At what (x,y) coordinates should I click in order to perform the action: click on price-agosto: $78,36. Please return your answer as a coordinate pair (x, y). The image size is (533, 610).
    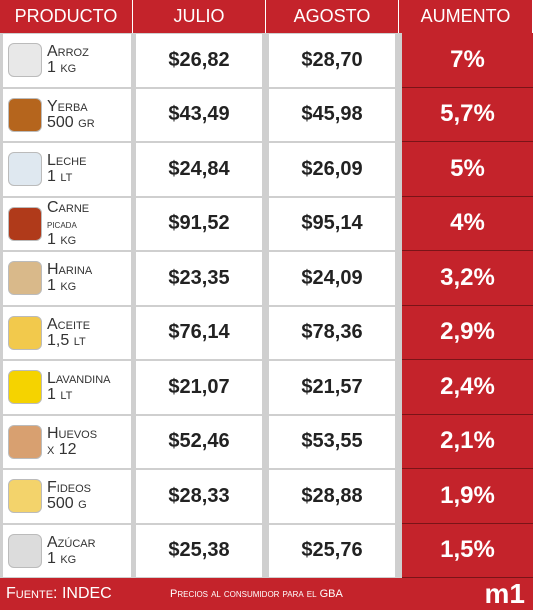
    Looking at the image, I should click on (332, 332).